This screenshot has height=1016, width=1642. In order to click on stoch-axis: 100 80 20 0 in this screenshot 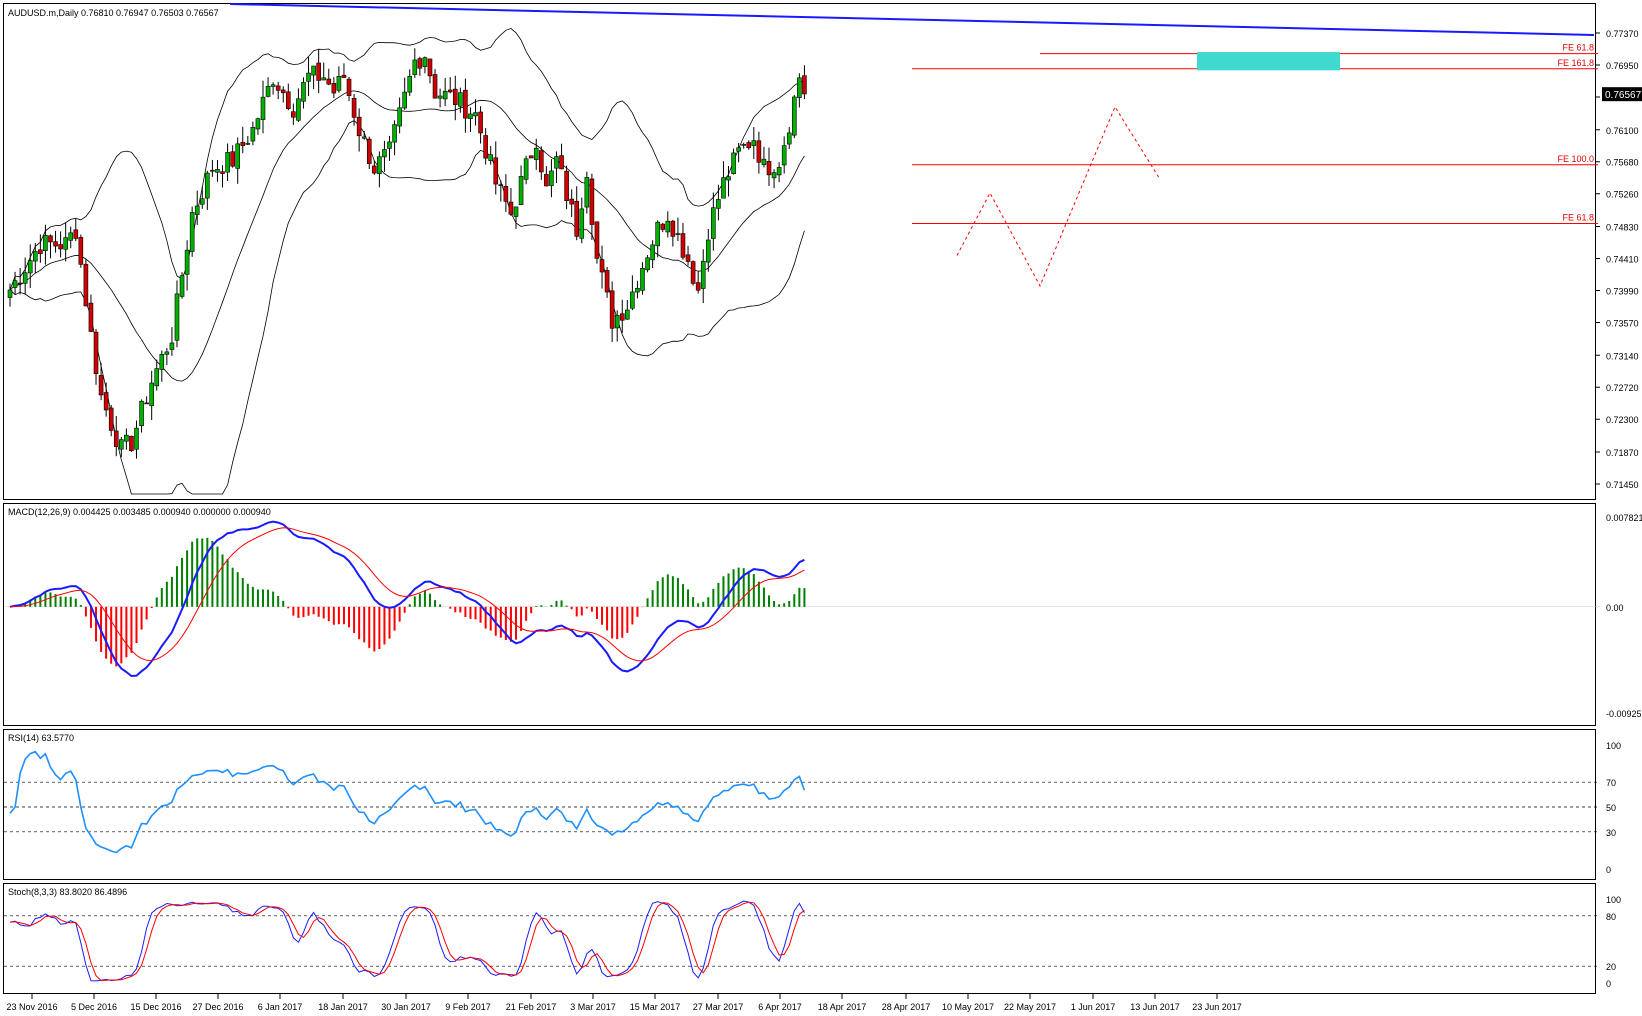, I will do `click(1613, 942)`.